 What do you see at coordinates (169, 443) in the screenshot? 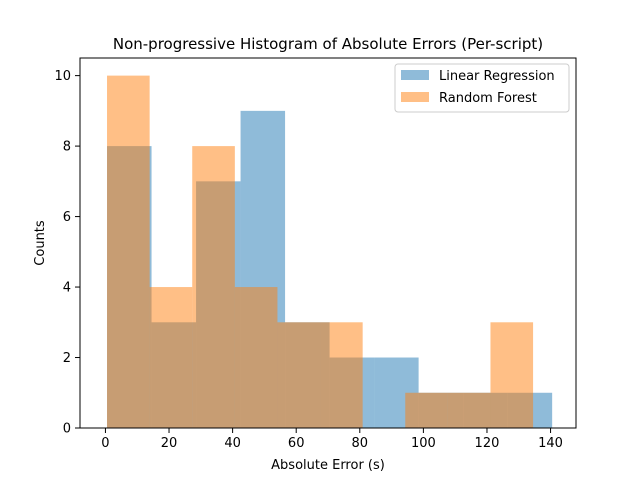
I see `x-tick-label-20: 20` at bounding box center [169, 443].